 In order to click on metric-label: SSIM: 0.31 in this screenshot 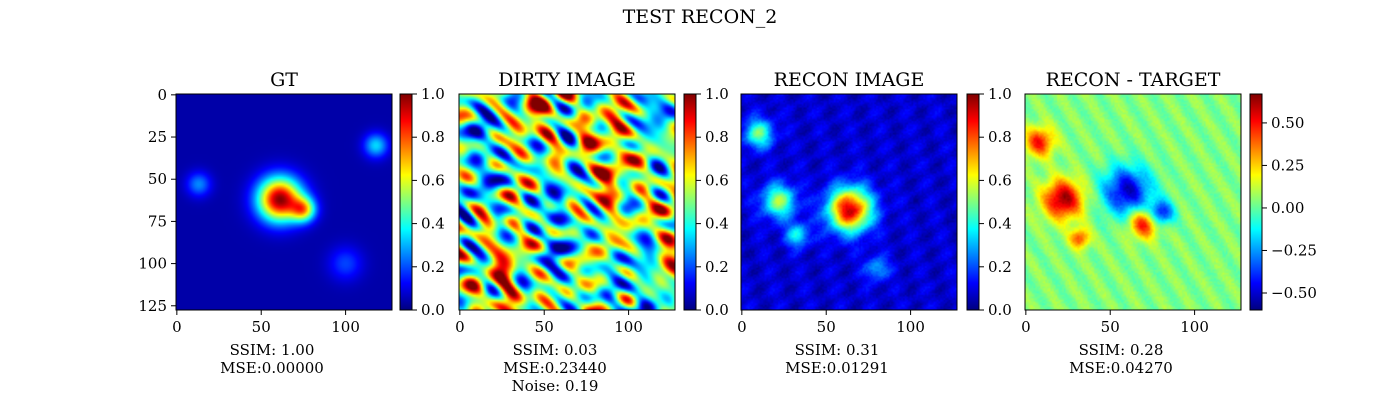, I will do `click(837, 350)`.